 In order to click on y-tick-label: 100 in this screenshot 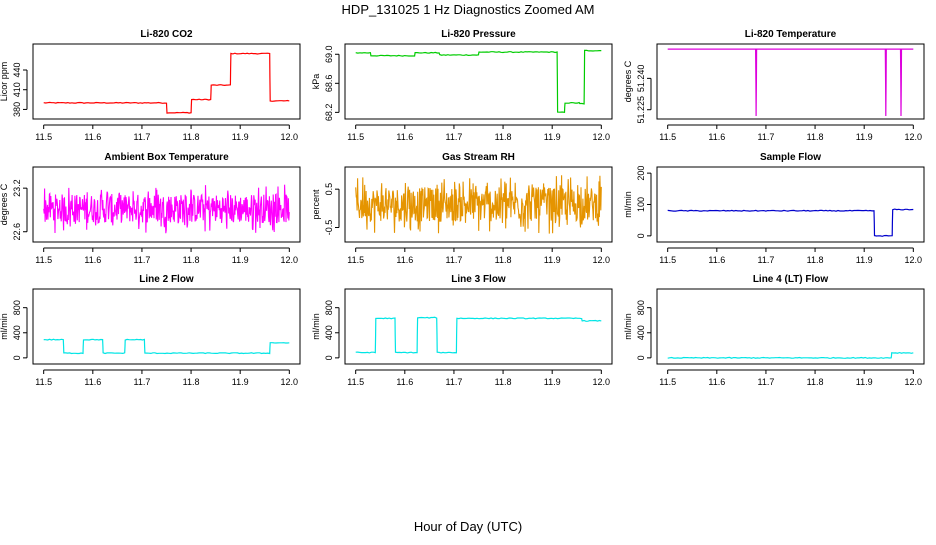, I will do `click(641, 204)`.